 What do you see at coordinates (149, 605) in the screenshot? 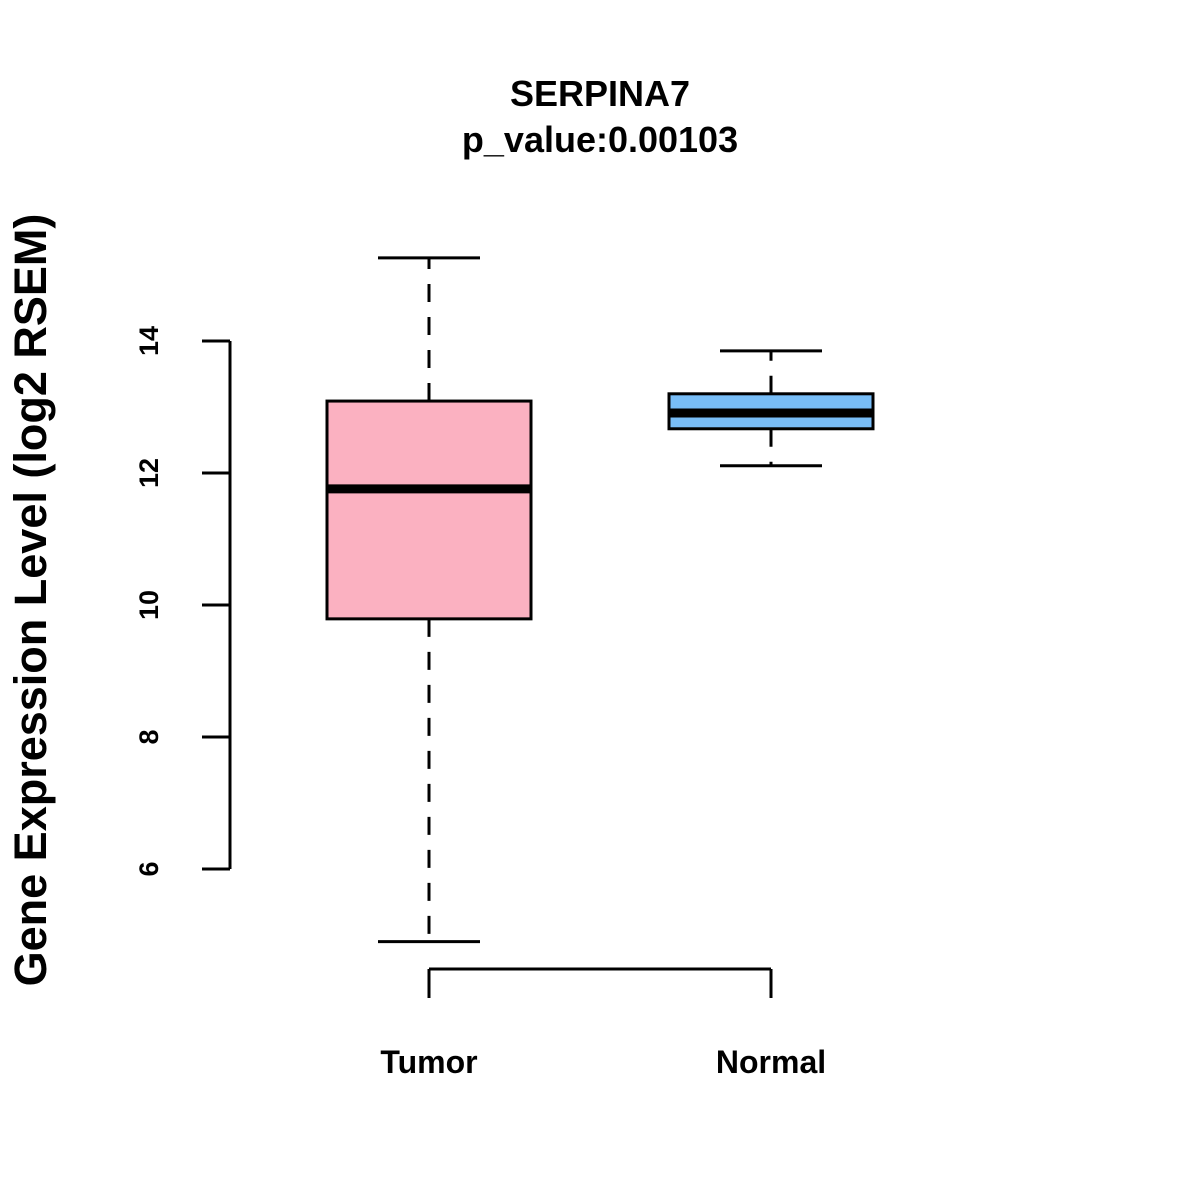
I see `y-tick-label: 10` at bounding box center [149, 605].